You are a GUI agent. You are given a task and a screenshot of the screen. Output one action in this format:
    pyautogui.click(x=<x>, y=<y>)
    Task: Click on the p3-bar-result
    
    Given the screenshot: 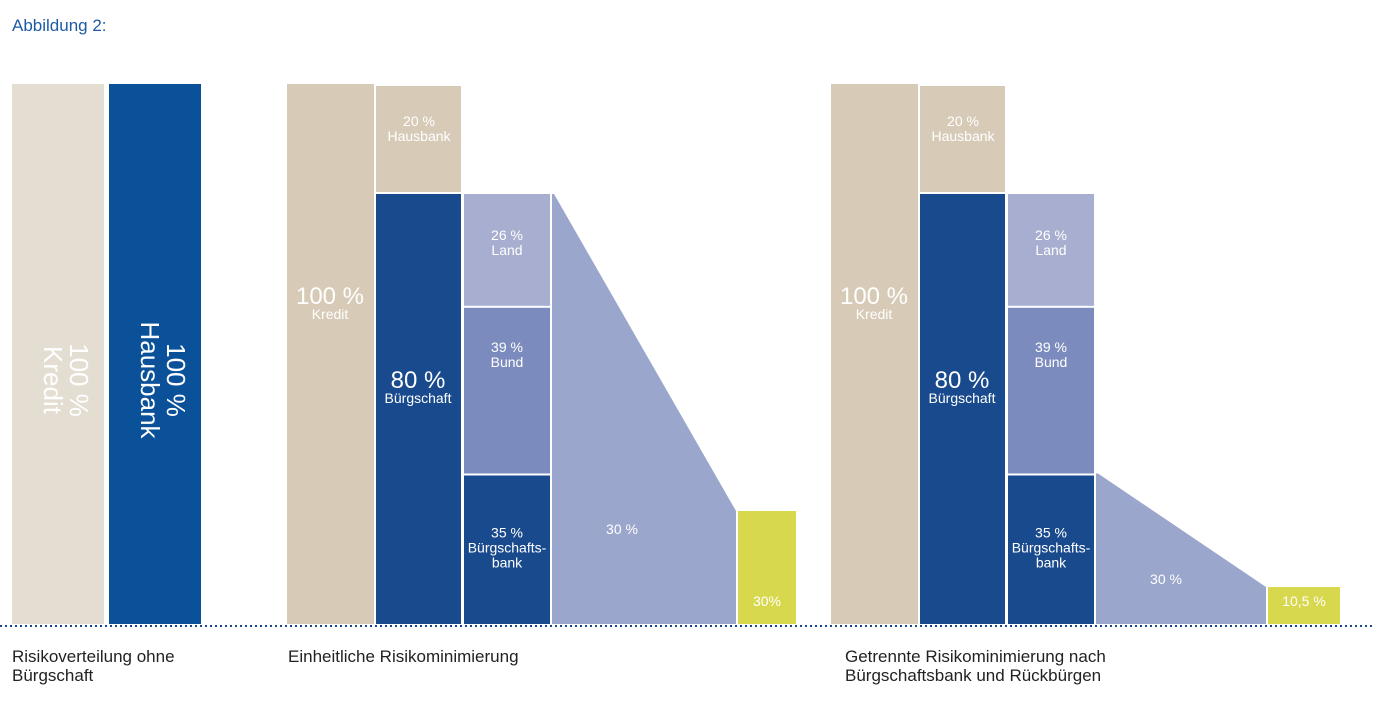 What is the action you would take?
    pyautogui.click(x=1304, y=605)
    